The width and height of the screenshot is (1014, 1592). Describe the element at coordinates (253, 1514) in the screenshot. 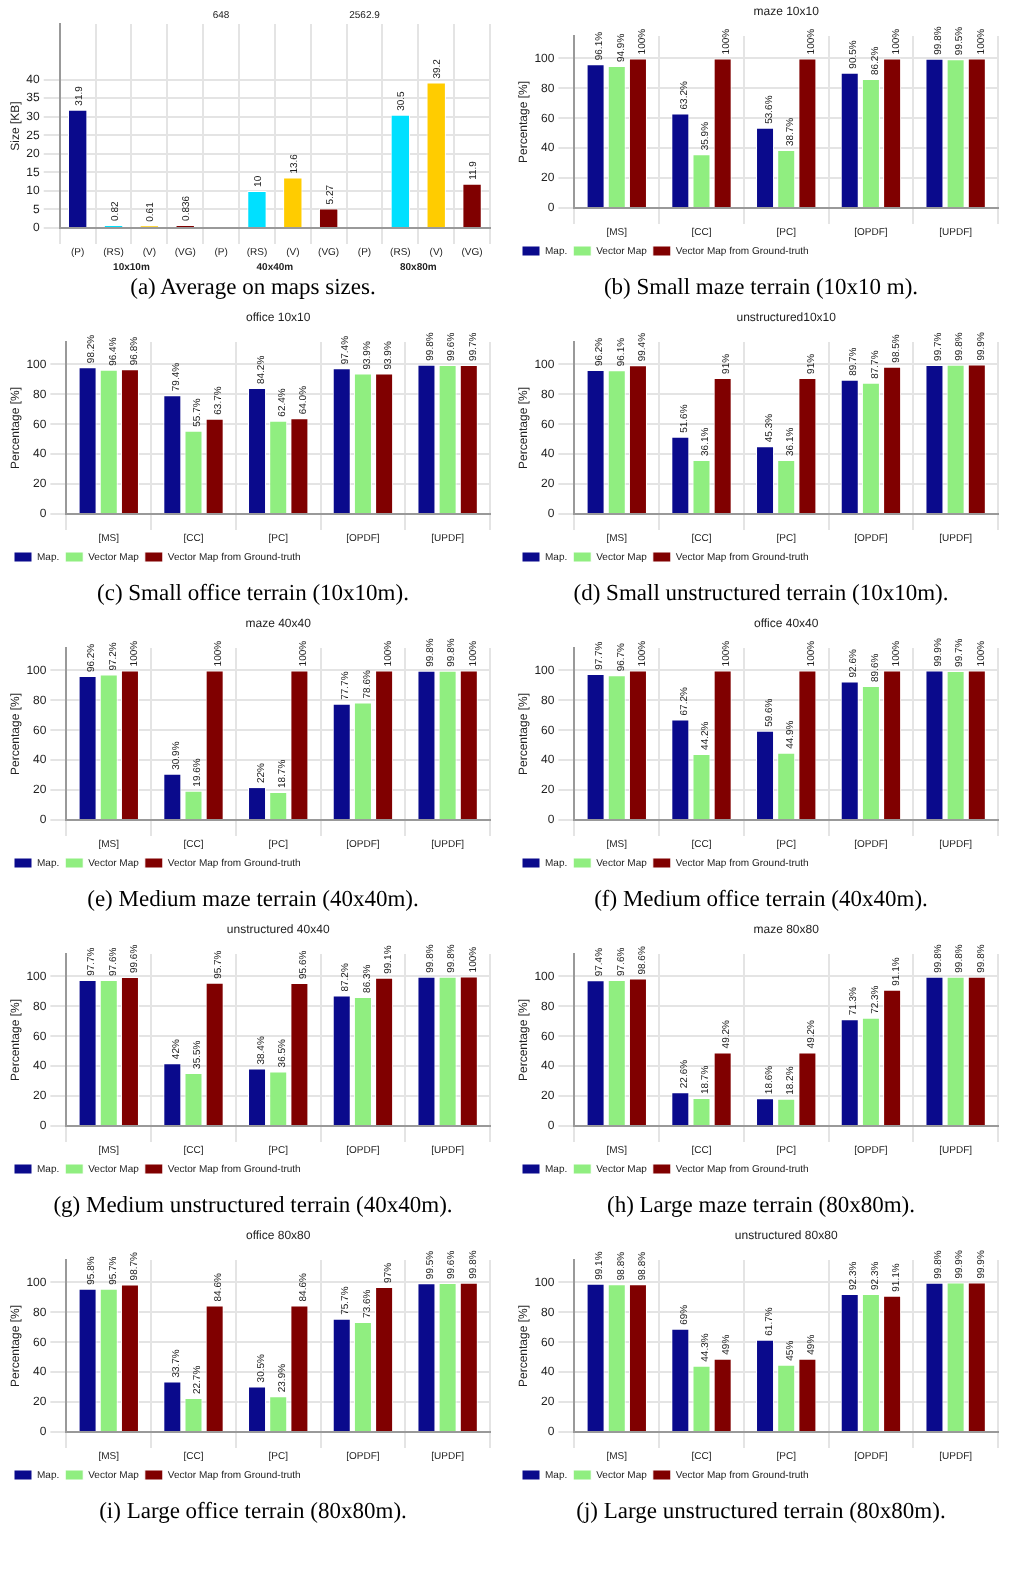

I see `text: (i) Large office terrain (80x80m).` at that location.